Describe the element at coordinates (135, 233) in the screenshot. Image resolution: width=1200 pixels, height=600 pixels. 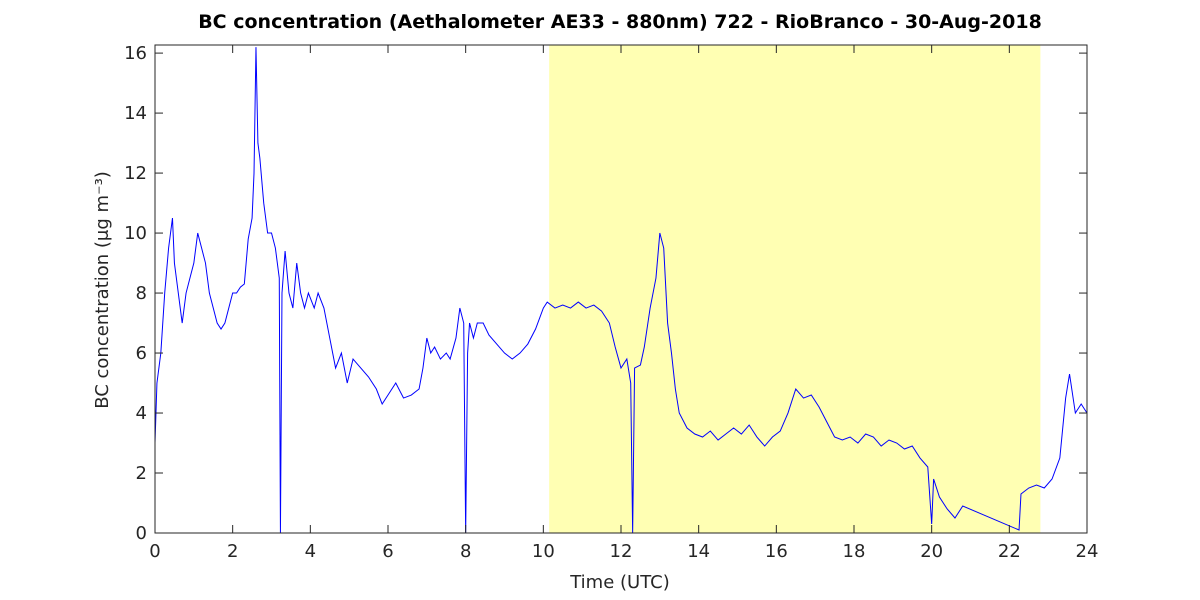
I see `y-tick-label: 10` at that location.